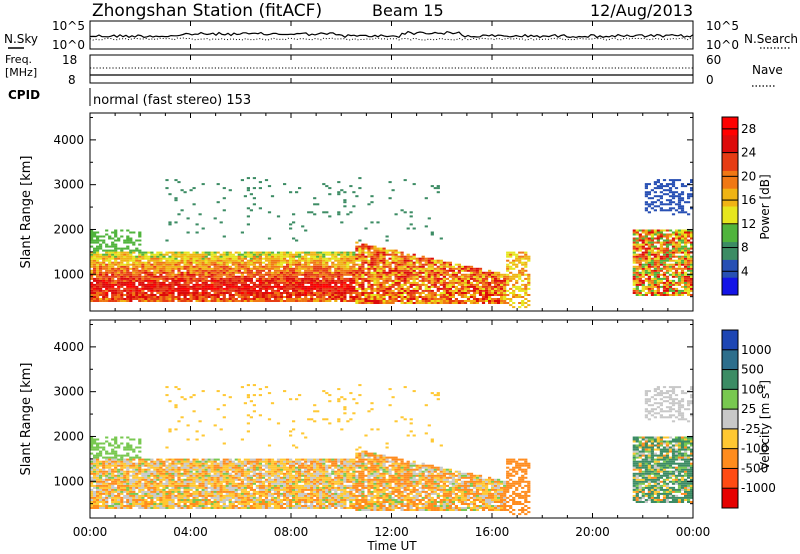 This screenshot has height=554, width=800. What do you see at coordinates (745, 271) in the screenshot?
I see `colorbar-tick-label: 4` at bounding box center [745, 271].